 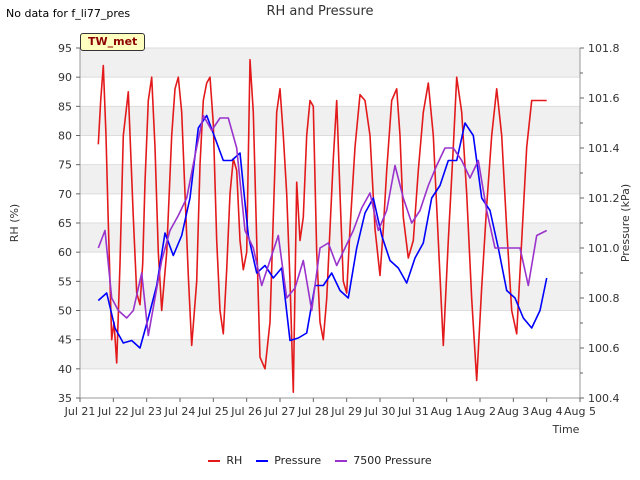 What do you see at coordinates (341, 460) in the screenshot?
I see `legend-swatch-7500-pressure` at bounding box center [341, 460].